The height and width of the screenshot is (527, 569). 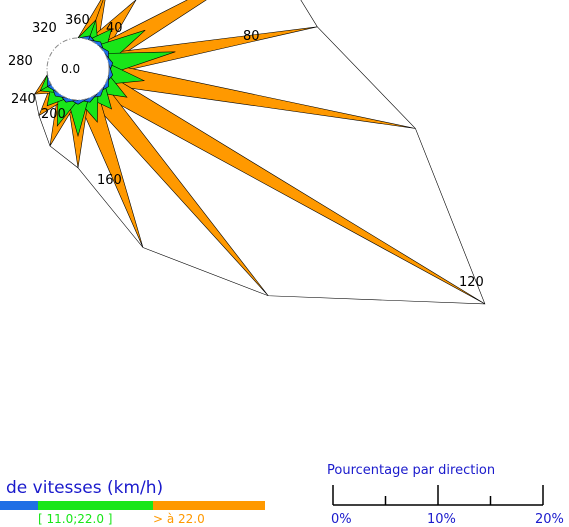 I want to click on calm-value: 0.0, so click(x=70, y=69).